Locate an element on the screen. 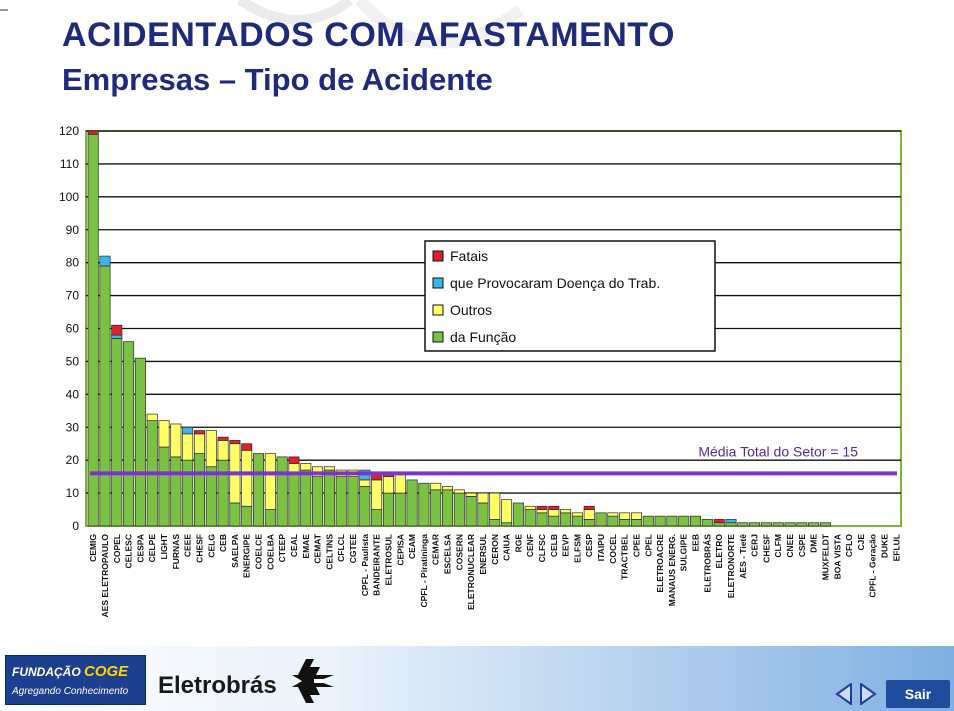  x-tick-label: COELCE is located at coordinates (259, 552).